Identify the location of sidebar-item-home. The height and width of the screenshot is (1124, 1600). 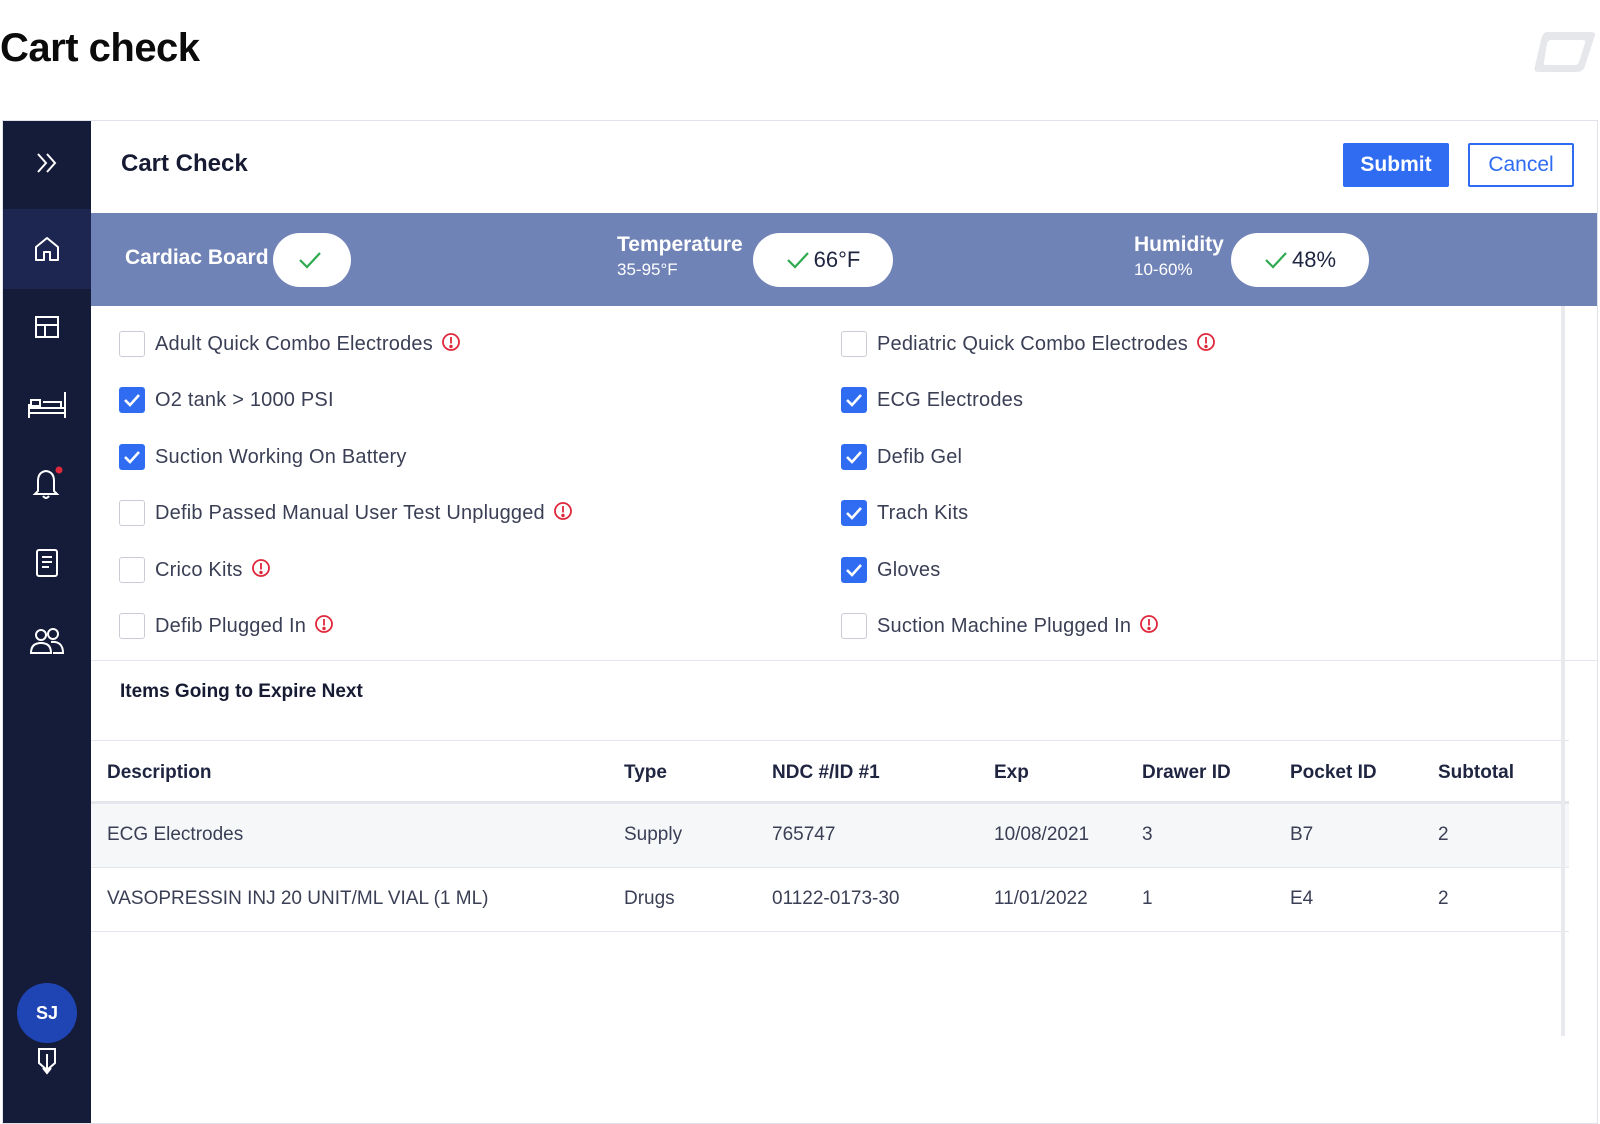
(47, 249).